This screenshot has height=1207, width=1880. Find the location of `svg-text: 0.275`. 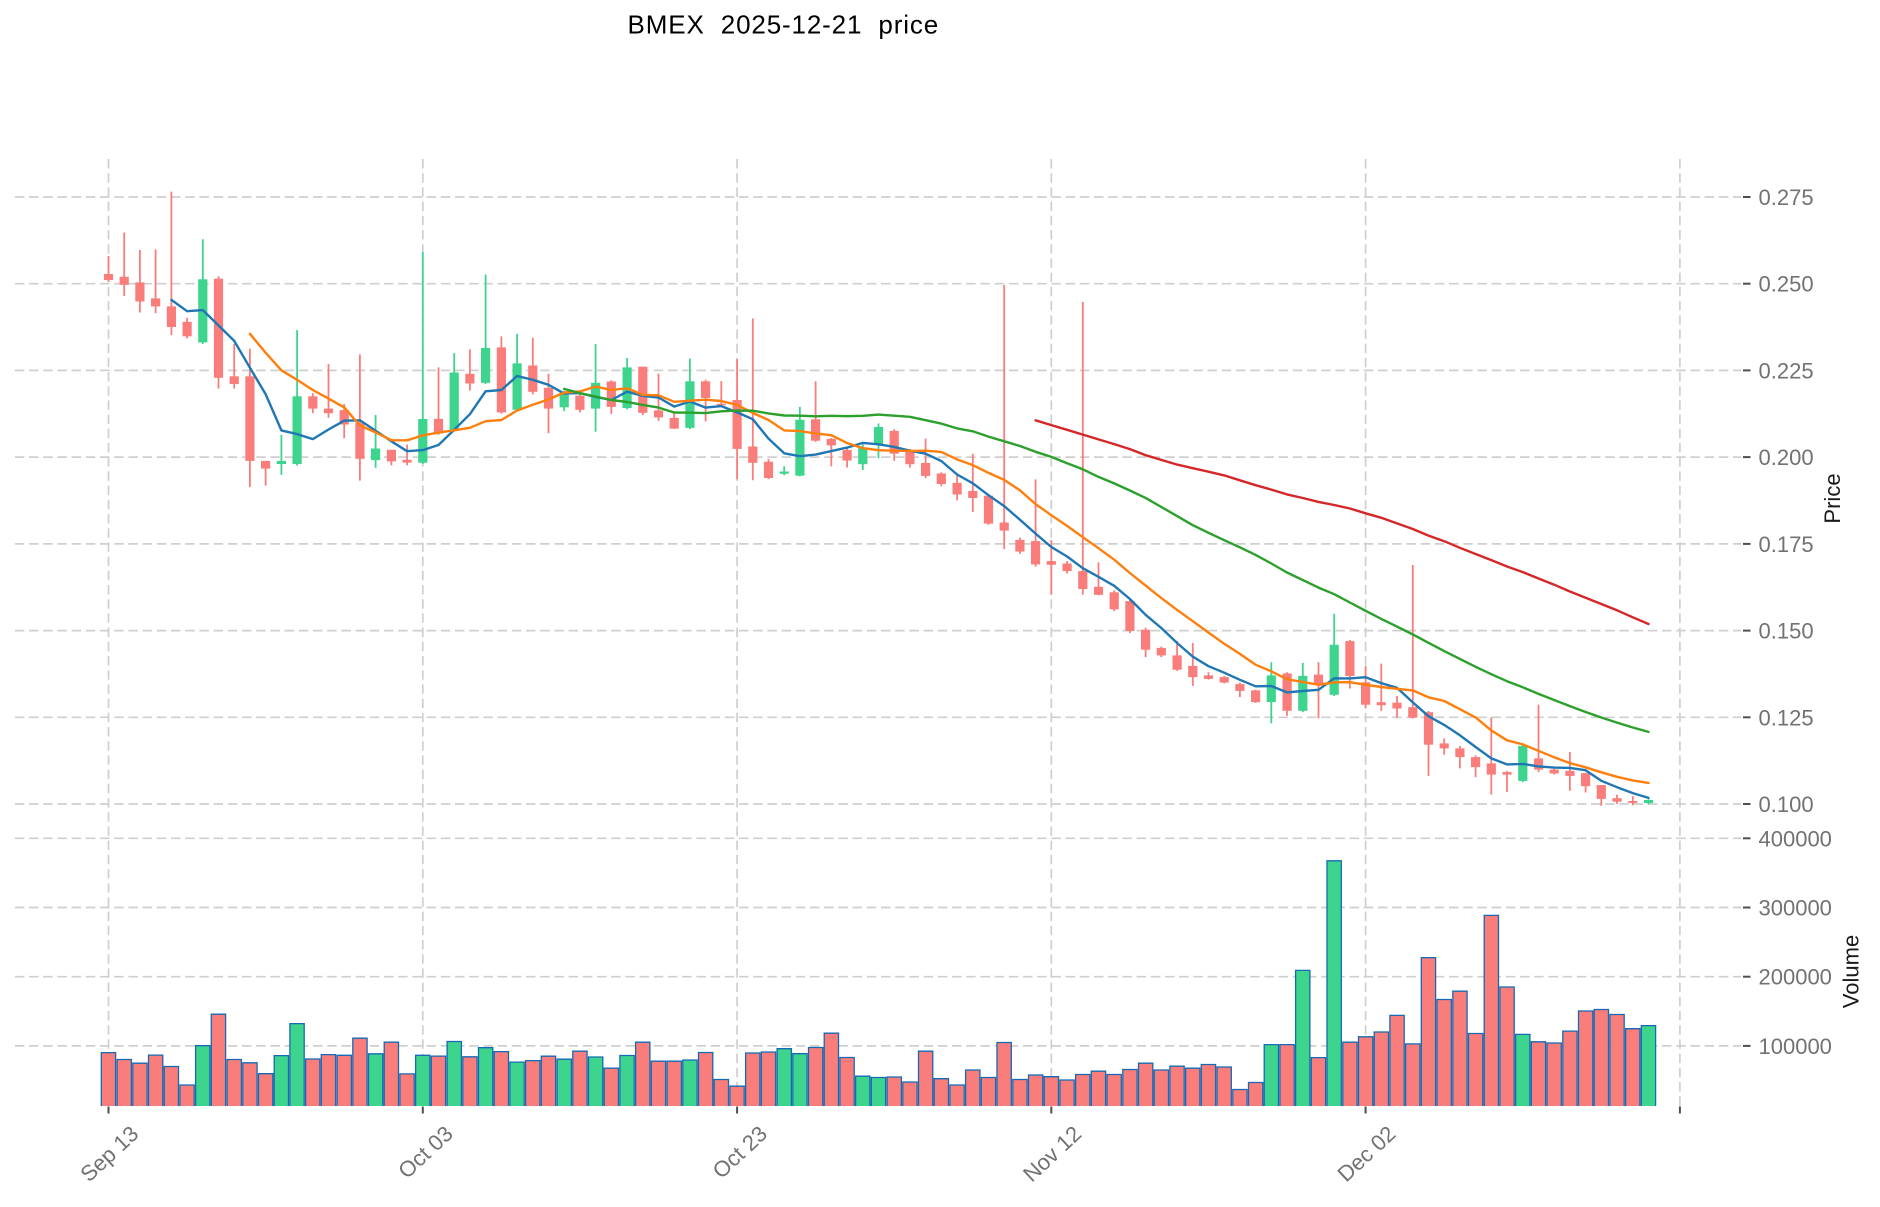

svg-text: 0.275 is located at coordinates (1786, 197).